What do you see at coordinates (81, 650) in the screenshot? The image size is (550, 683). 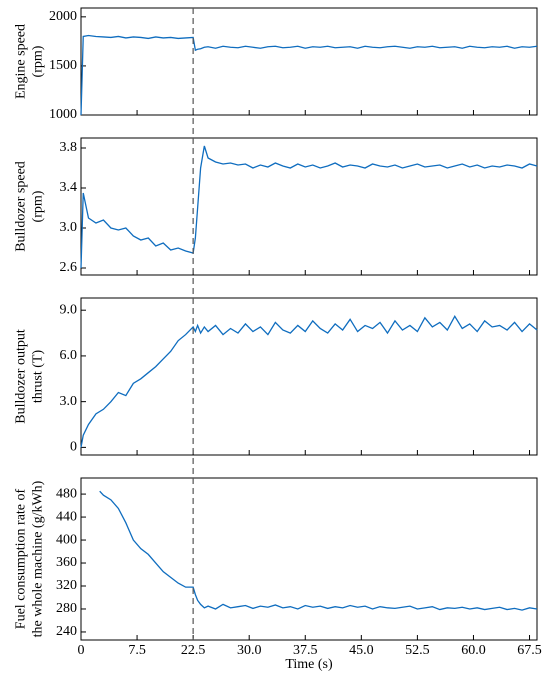 I see `x-tick-label: 0` at bounding box center [81, 650].